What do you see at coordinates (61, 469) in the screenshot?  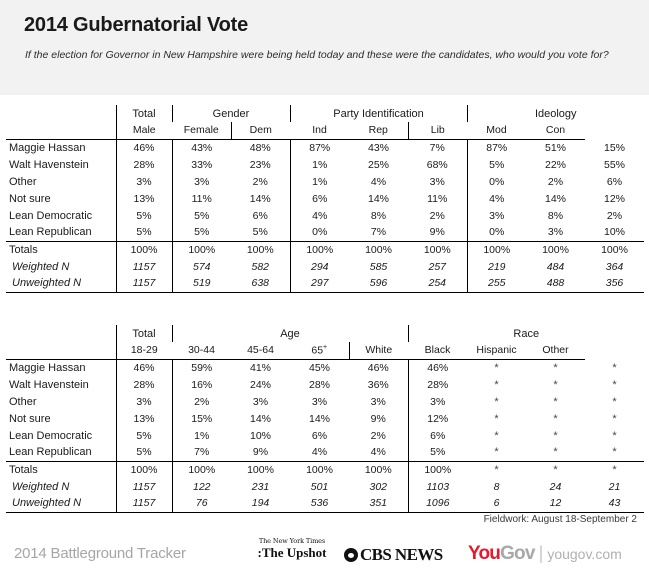 I see `row-label: Totals` at bounding box center [61, 469].